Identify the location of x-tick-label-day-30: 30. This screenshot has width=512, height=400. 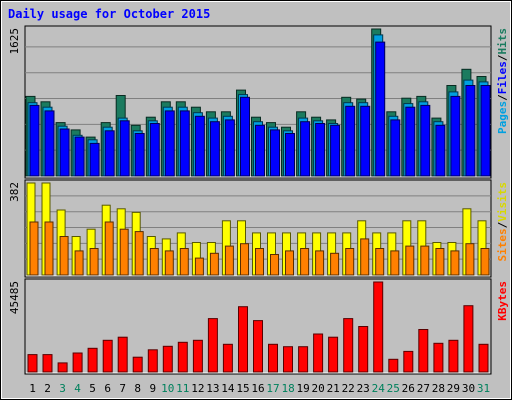
(468, 388).